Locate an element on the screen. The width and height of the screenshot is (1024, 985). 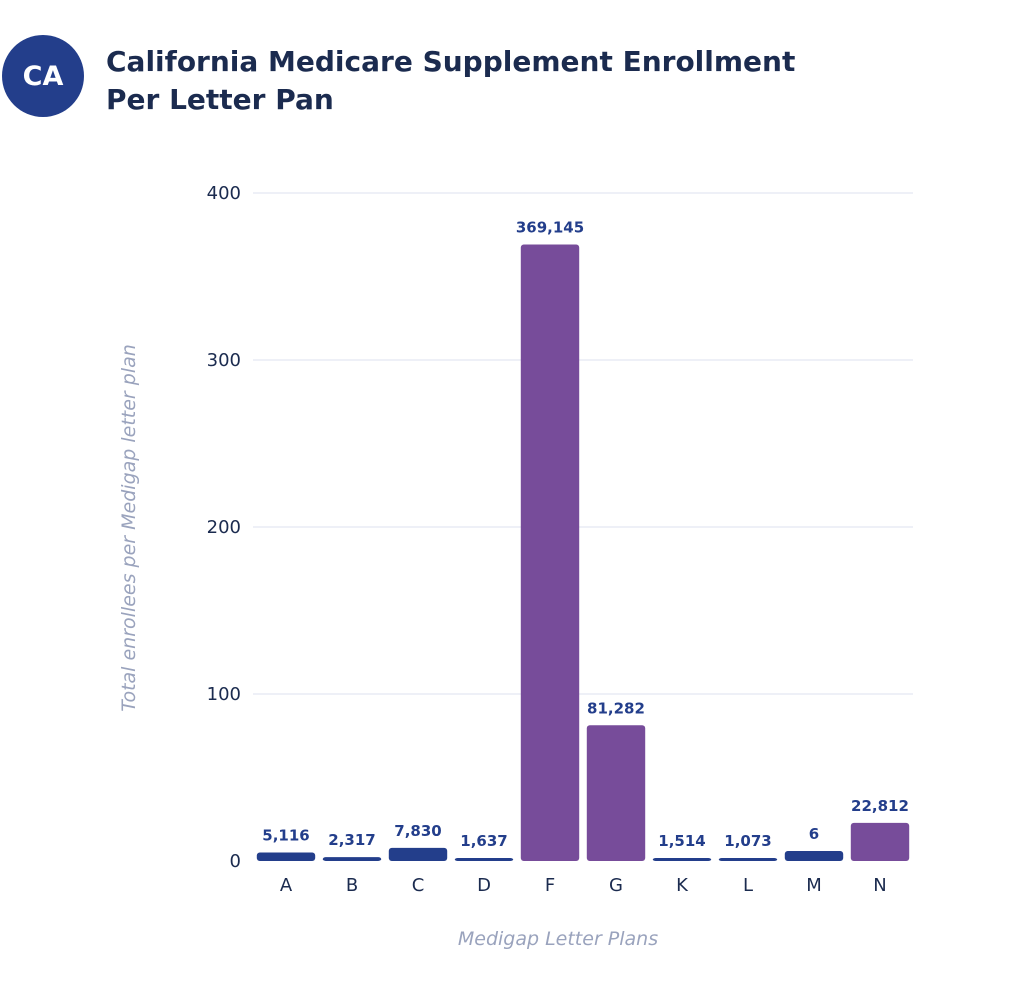
bar-B is located at coordinates (352, 859).